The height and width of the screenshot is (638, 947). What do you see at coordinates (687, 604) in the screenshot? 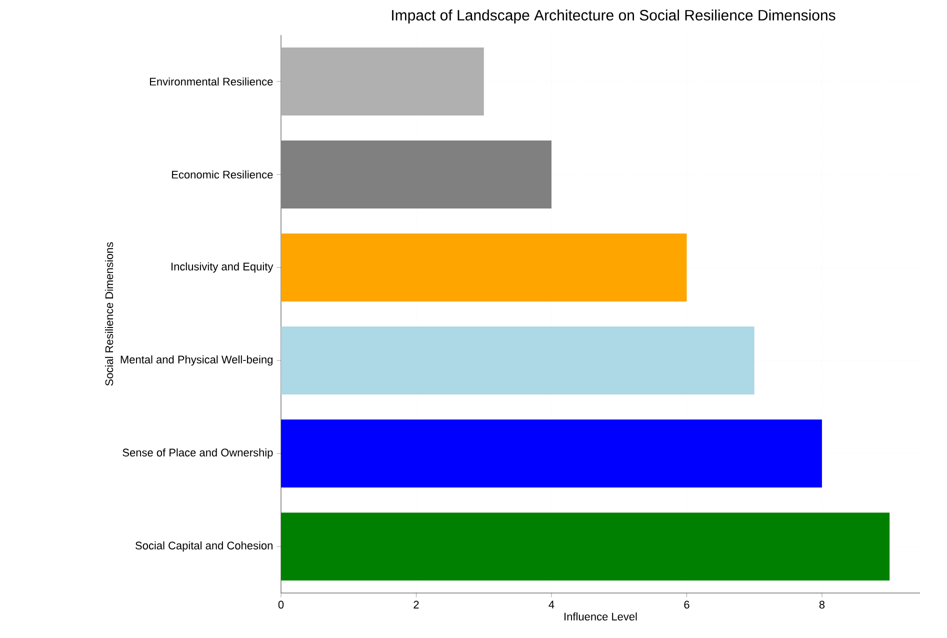
I see `x-tick-label: 6` at bounding box center [687, 604].